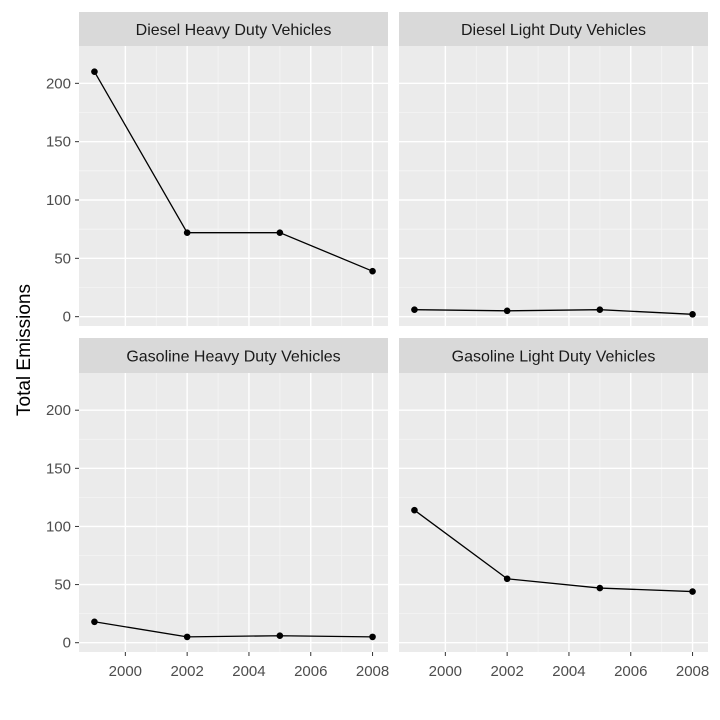 This screenshot has width=720, height=720. What do you see at coordinates (24, 350) in the screenshot?
I see `y-axis-title: Total Emissions` at bounding box center [24, 350].